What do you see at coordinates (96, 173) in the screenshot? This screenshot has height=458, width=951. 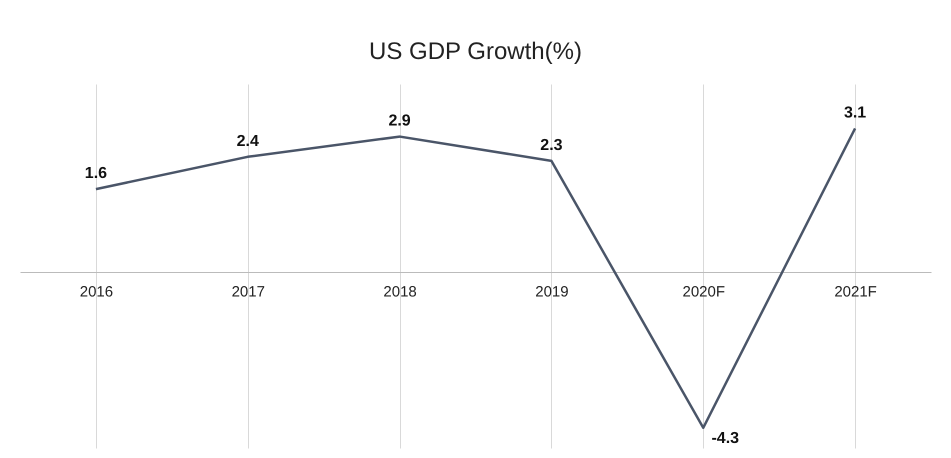 I see `data-label: 1.6` at bounding box center [96, 173].